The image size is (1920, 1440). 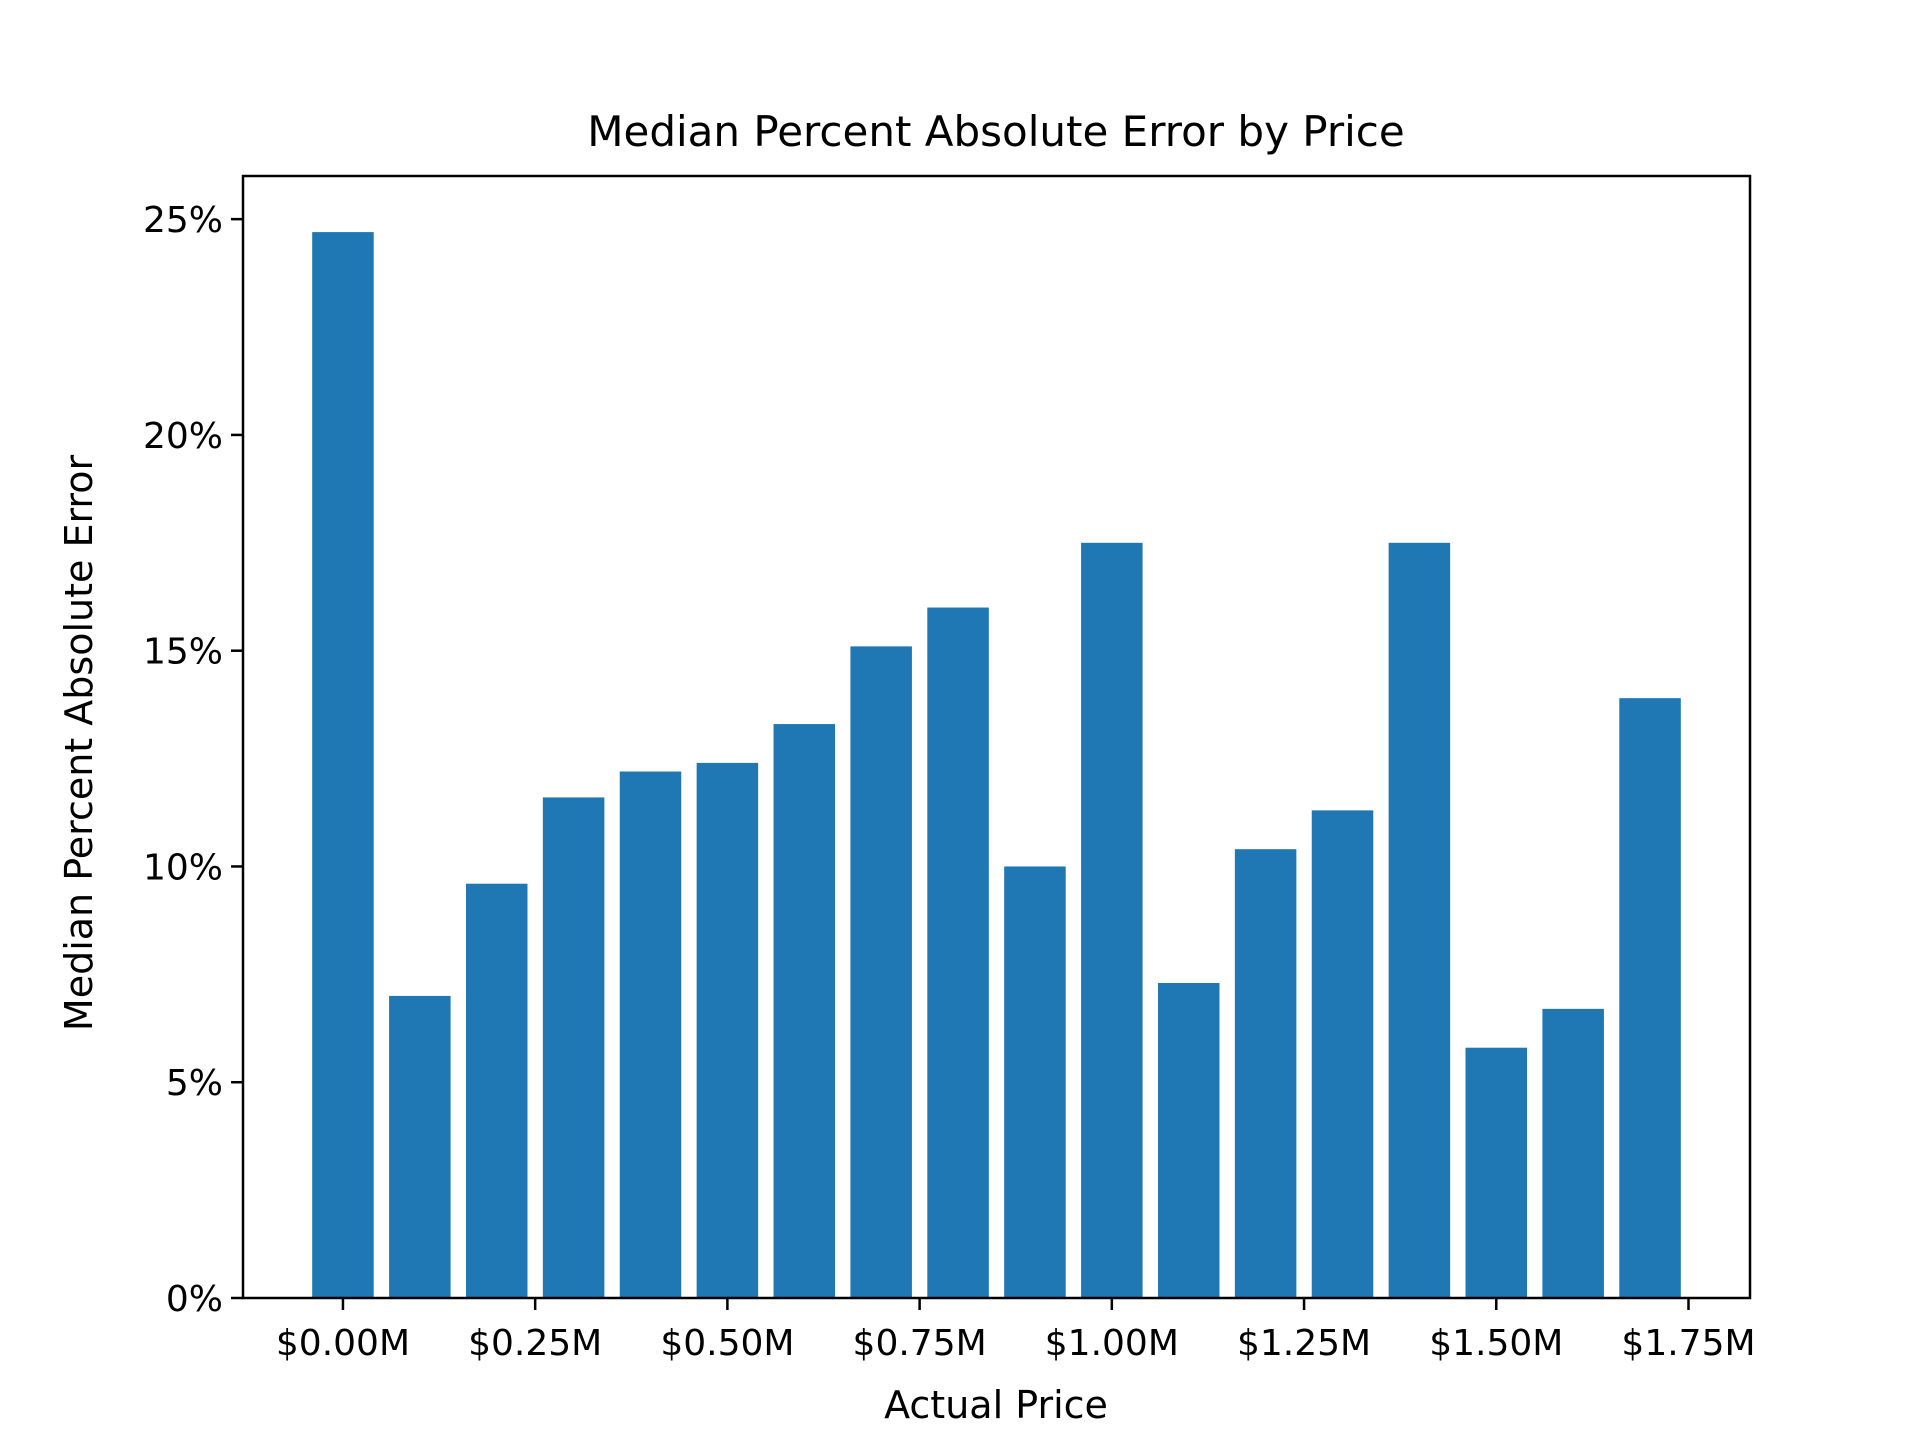 I want to click on x-tick-label: $0.50M, so click(x=727, y=1343).